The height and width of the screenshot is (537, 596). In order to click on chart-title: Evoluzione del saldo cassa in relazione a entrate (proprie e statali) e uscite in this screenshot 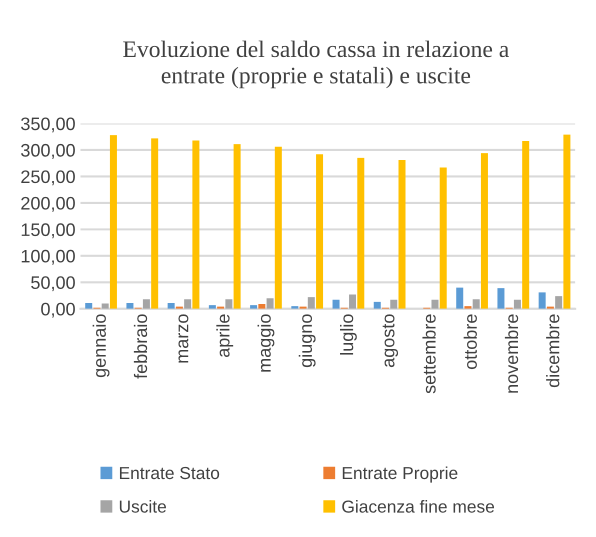, I will do `click(316, 64)`.